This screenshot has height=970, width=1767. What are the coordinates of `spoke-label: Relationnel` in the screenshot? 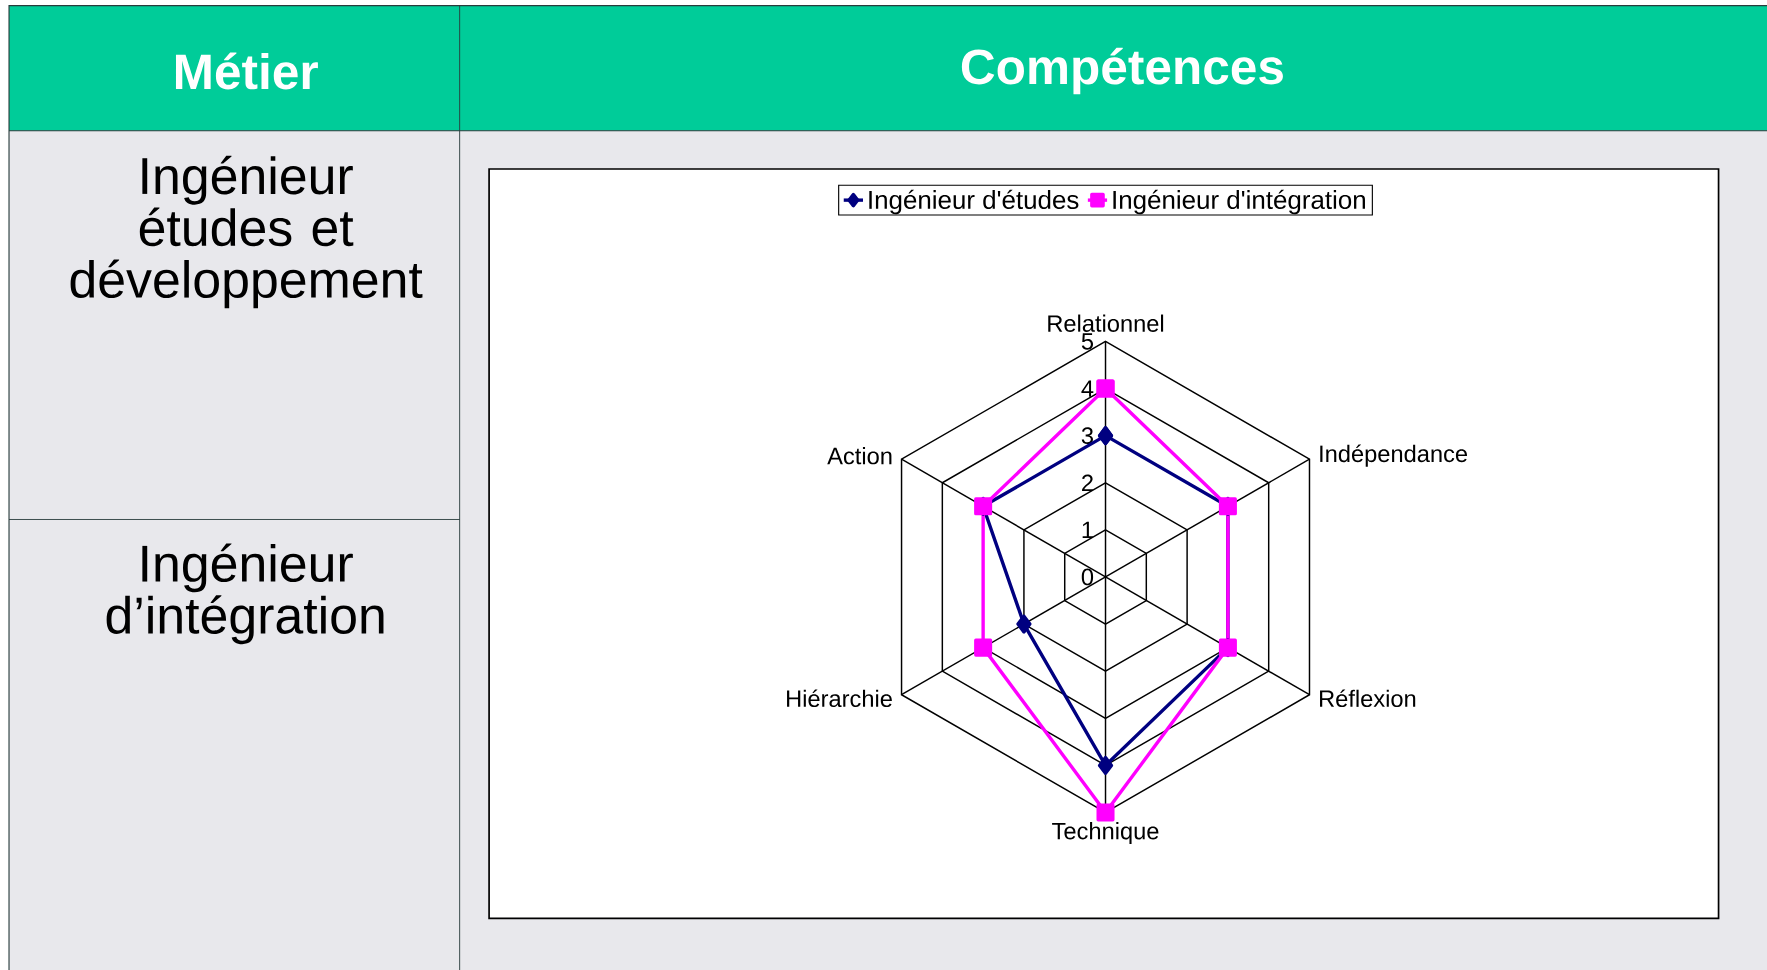 It's located at (1106, 323).